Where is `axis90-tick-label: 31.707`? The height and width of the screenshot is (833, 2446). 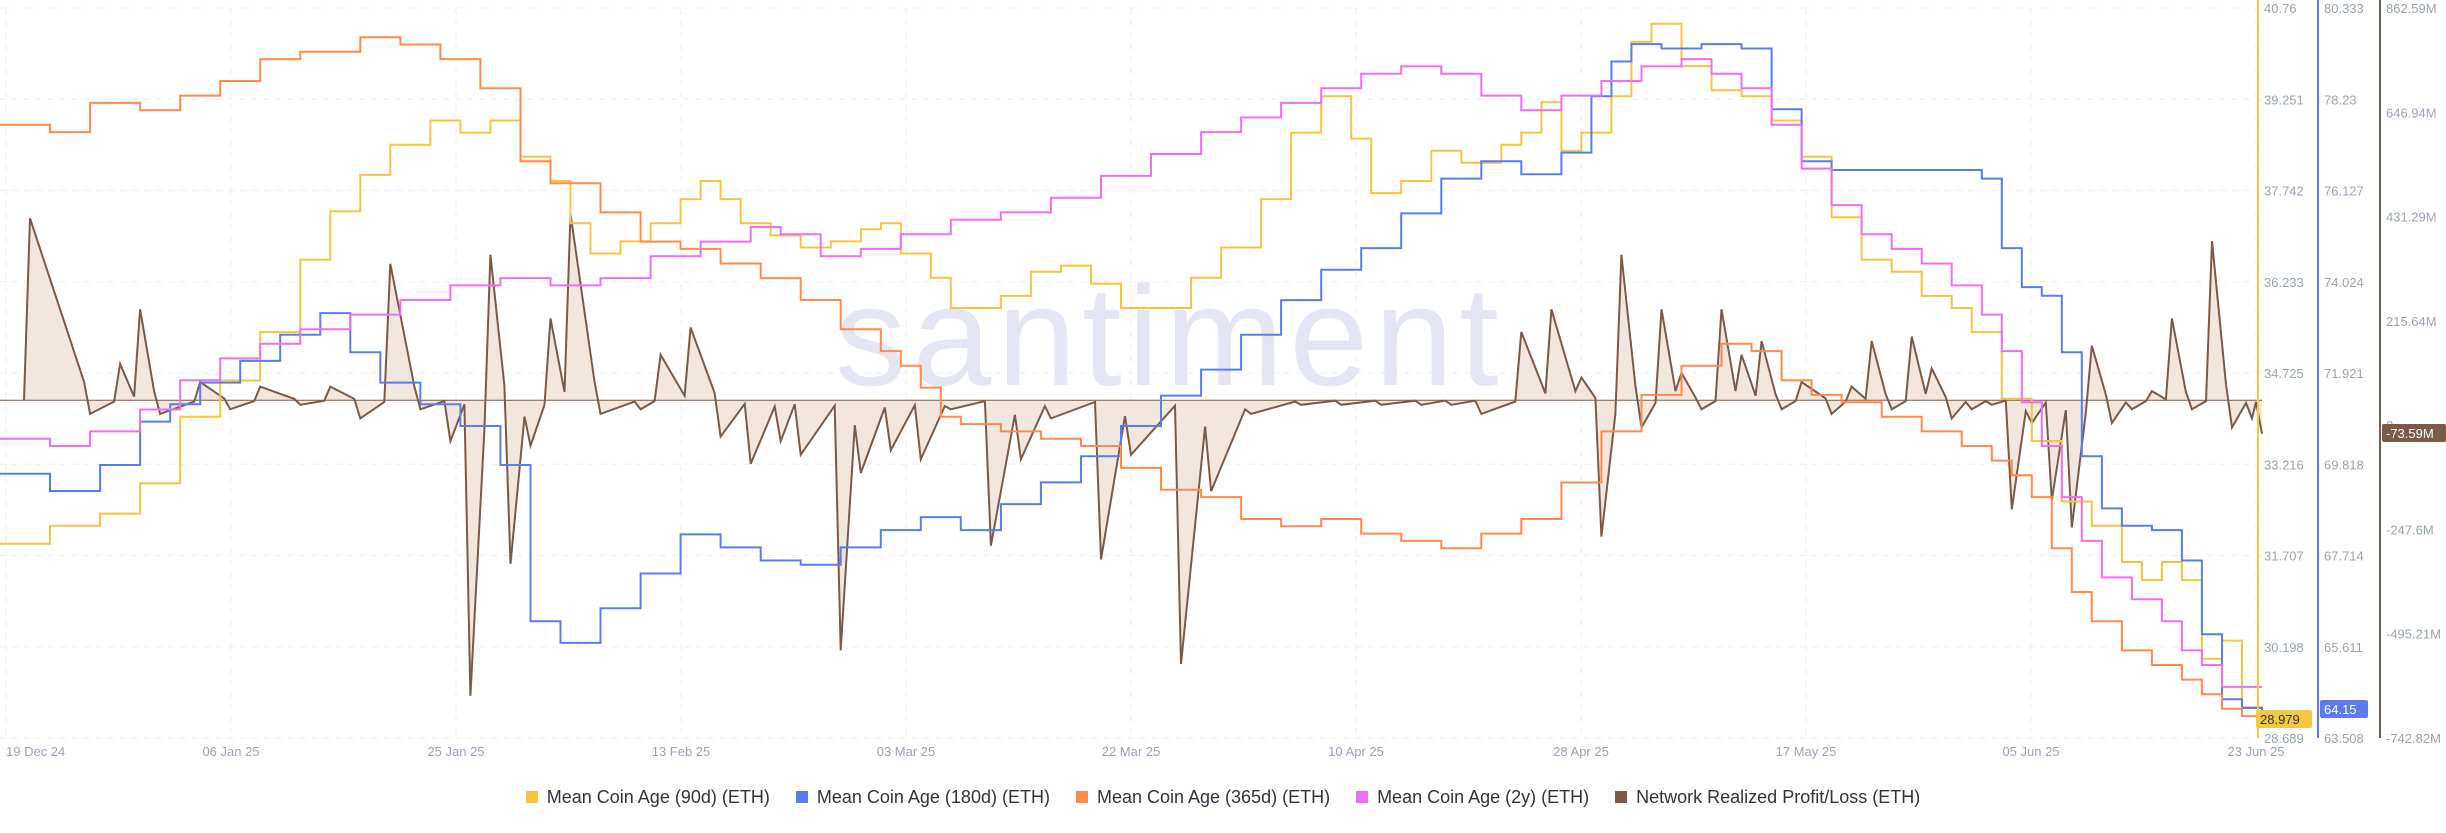 axis90-tick-label: 31.707 is located at coordinates (2284, 556).